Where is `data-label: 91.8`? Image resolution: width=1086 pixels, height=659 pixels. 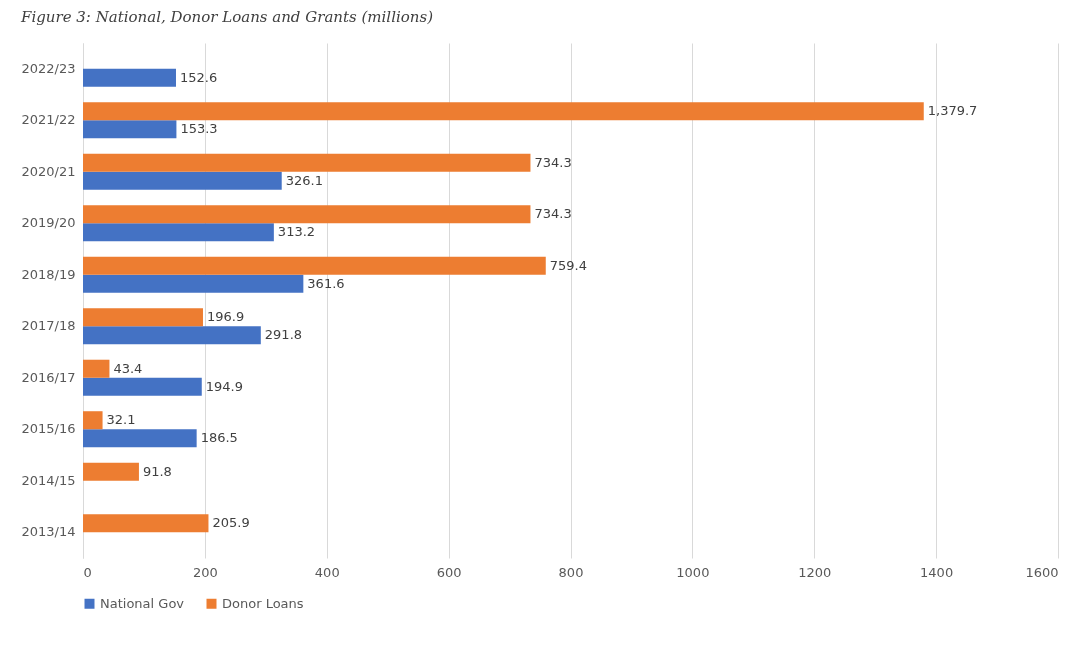
data-label: 91.8 is located at coordinates (157, 471).